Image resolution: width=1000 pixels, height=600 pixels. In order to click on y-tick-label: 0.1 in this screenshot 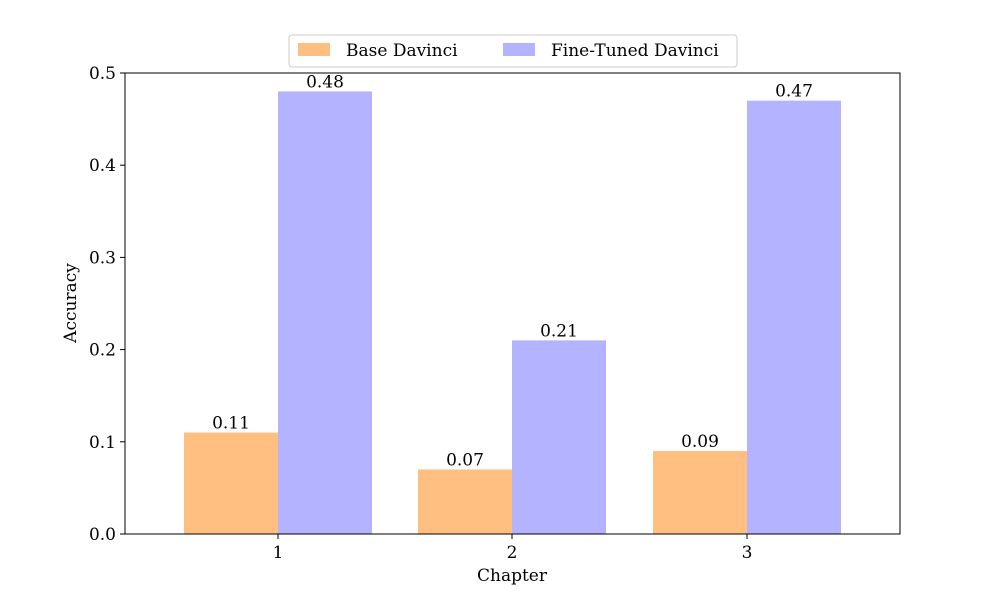, I will do `click(102, 443)`.